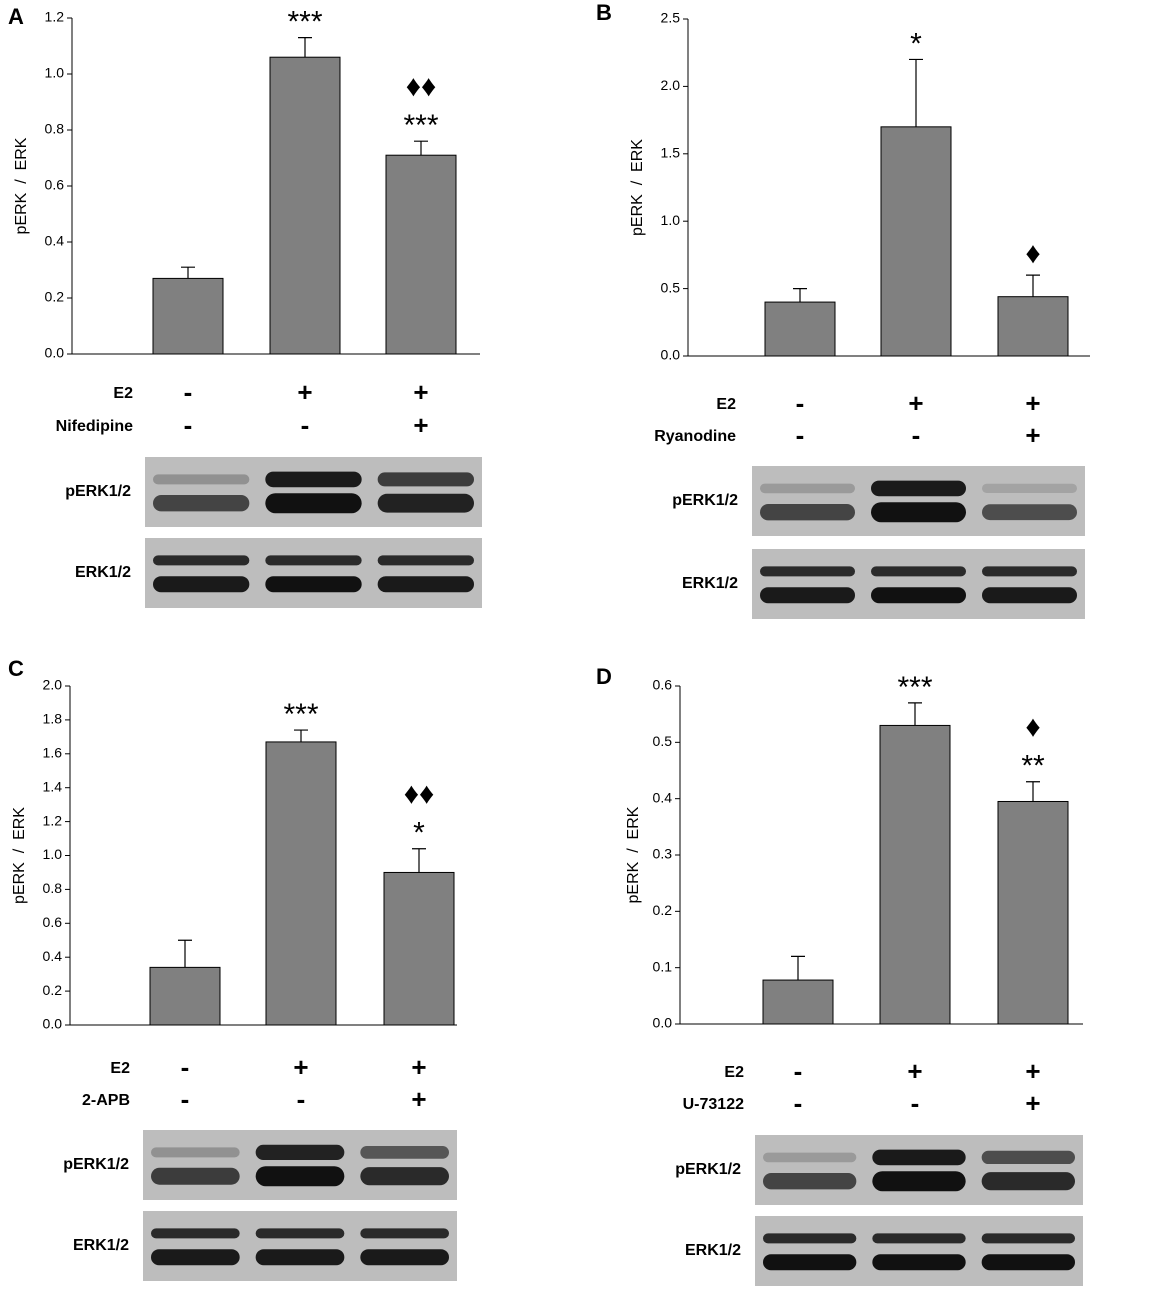 The height and width of the screenshot is (1300, 1157). I want to click on y-tick-label: 0.8, so click(55, 129).